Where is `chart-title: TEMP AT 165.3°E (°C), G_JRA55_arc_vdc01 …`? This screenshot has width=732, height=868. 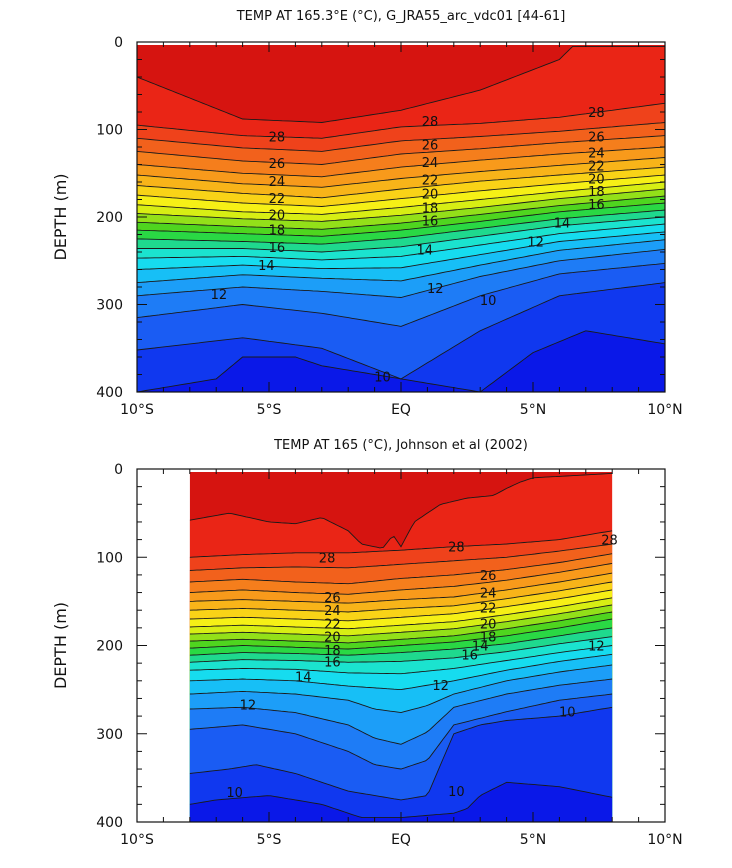
chart-title: TEMP AT 165.3°E (°C), G_JRA55_arc_vdc01 … is located at coordinates (401, 16).